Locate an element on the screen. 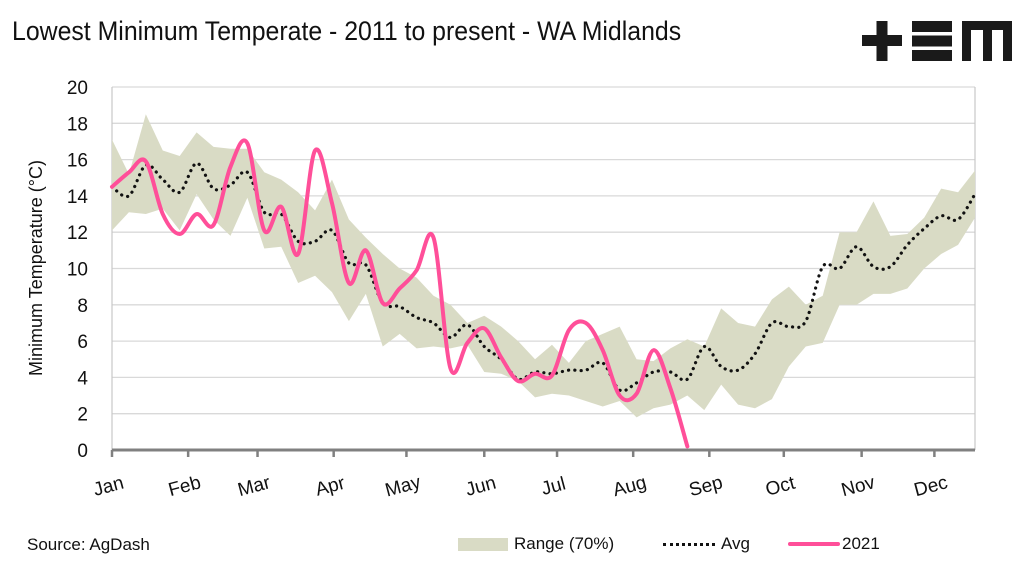 The image size is (1024, 569). logo-e-bar-bottom is located at coordinates (932, 55).